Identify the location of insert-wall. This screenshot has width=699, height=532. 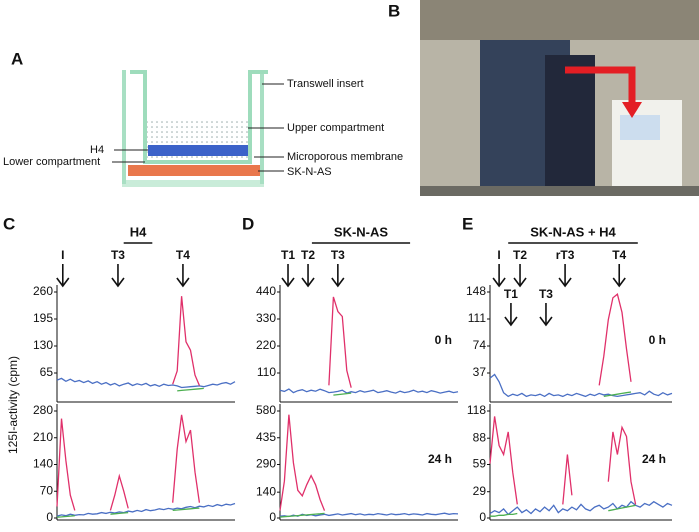
(199, 117).